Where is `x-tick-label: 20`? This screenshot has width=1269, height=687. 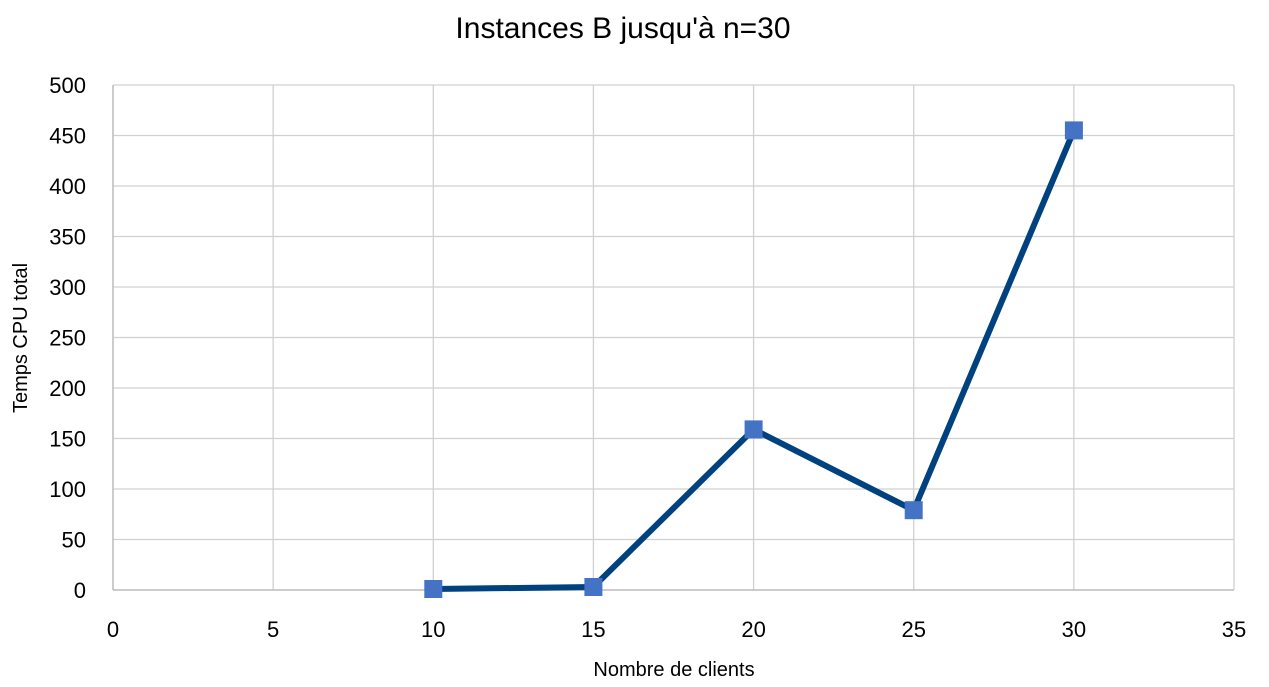
x-tick-label: 20 is located at coordinates (753, 629).